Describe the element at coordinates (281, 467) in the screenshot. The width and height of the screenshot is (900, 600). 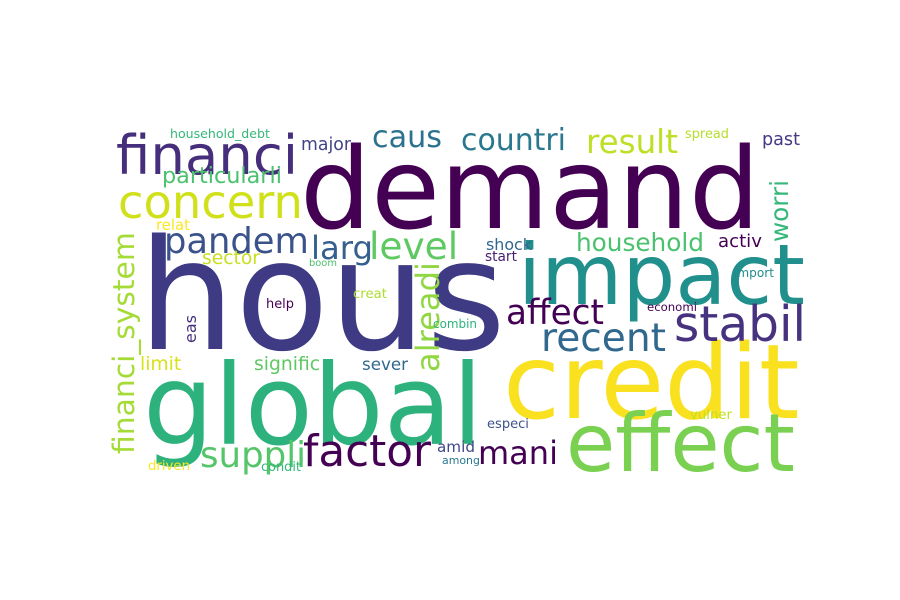
I see `word-condit: condit` at that location.